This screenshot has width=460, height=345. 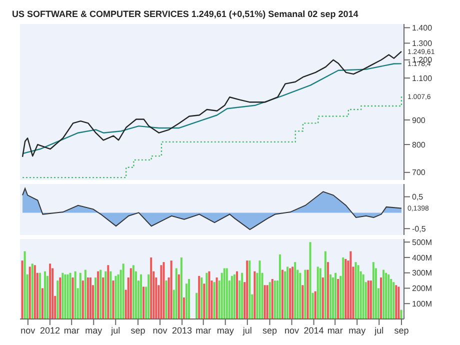 I want to click on y-tick-label: 900, so click(x=419, y=120).